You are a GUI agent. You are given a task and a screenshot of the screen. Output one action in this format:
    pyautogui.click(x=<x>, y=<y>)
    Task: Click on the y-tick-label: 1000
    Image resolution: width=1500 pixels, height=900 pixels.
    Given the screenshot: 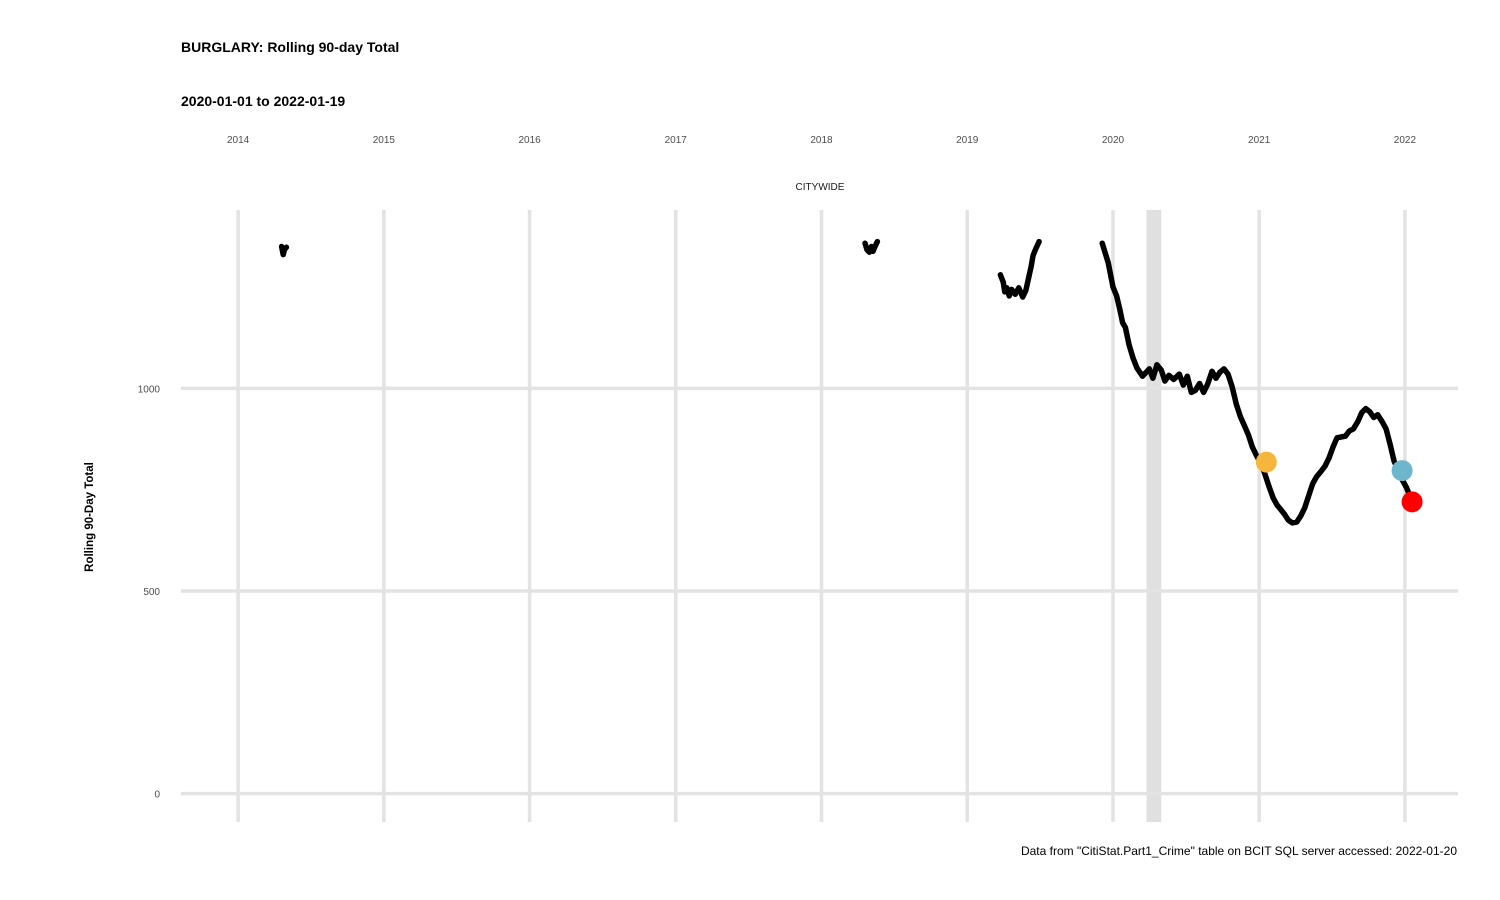 What is the action you would take?
    pyautogui.click(x=149, y=389)
    